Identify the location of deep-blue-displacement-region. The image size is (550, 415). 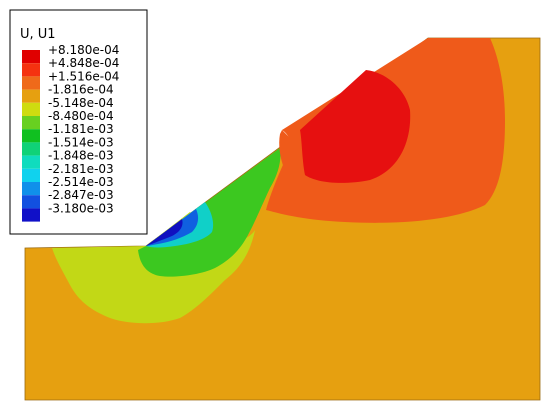
(164, 232).